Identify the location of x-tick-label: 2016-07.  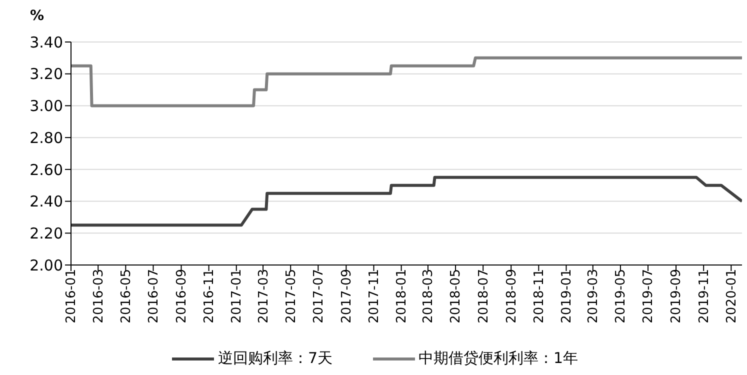
(154, 296).